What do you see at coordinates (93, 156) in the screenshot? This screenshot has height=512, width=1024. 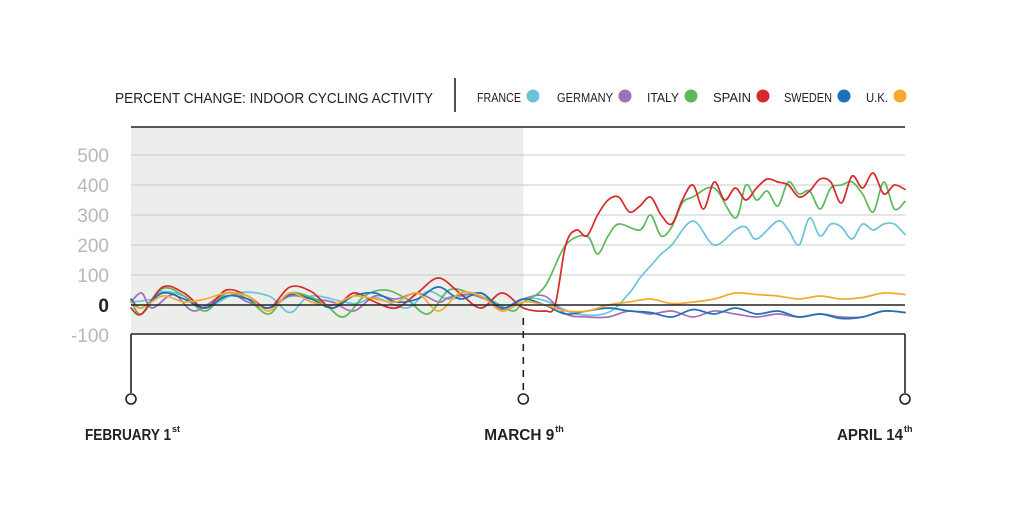 I see `y-tick-label: 500` at bounding box center [93, 156].